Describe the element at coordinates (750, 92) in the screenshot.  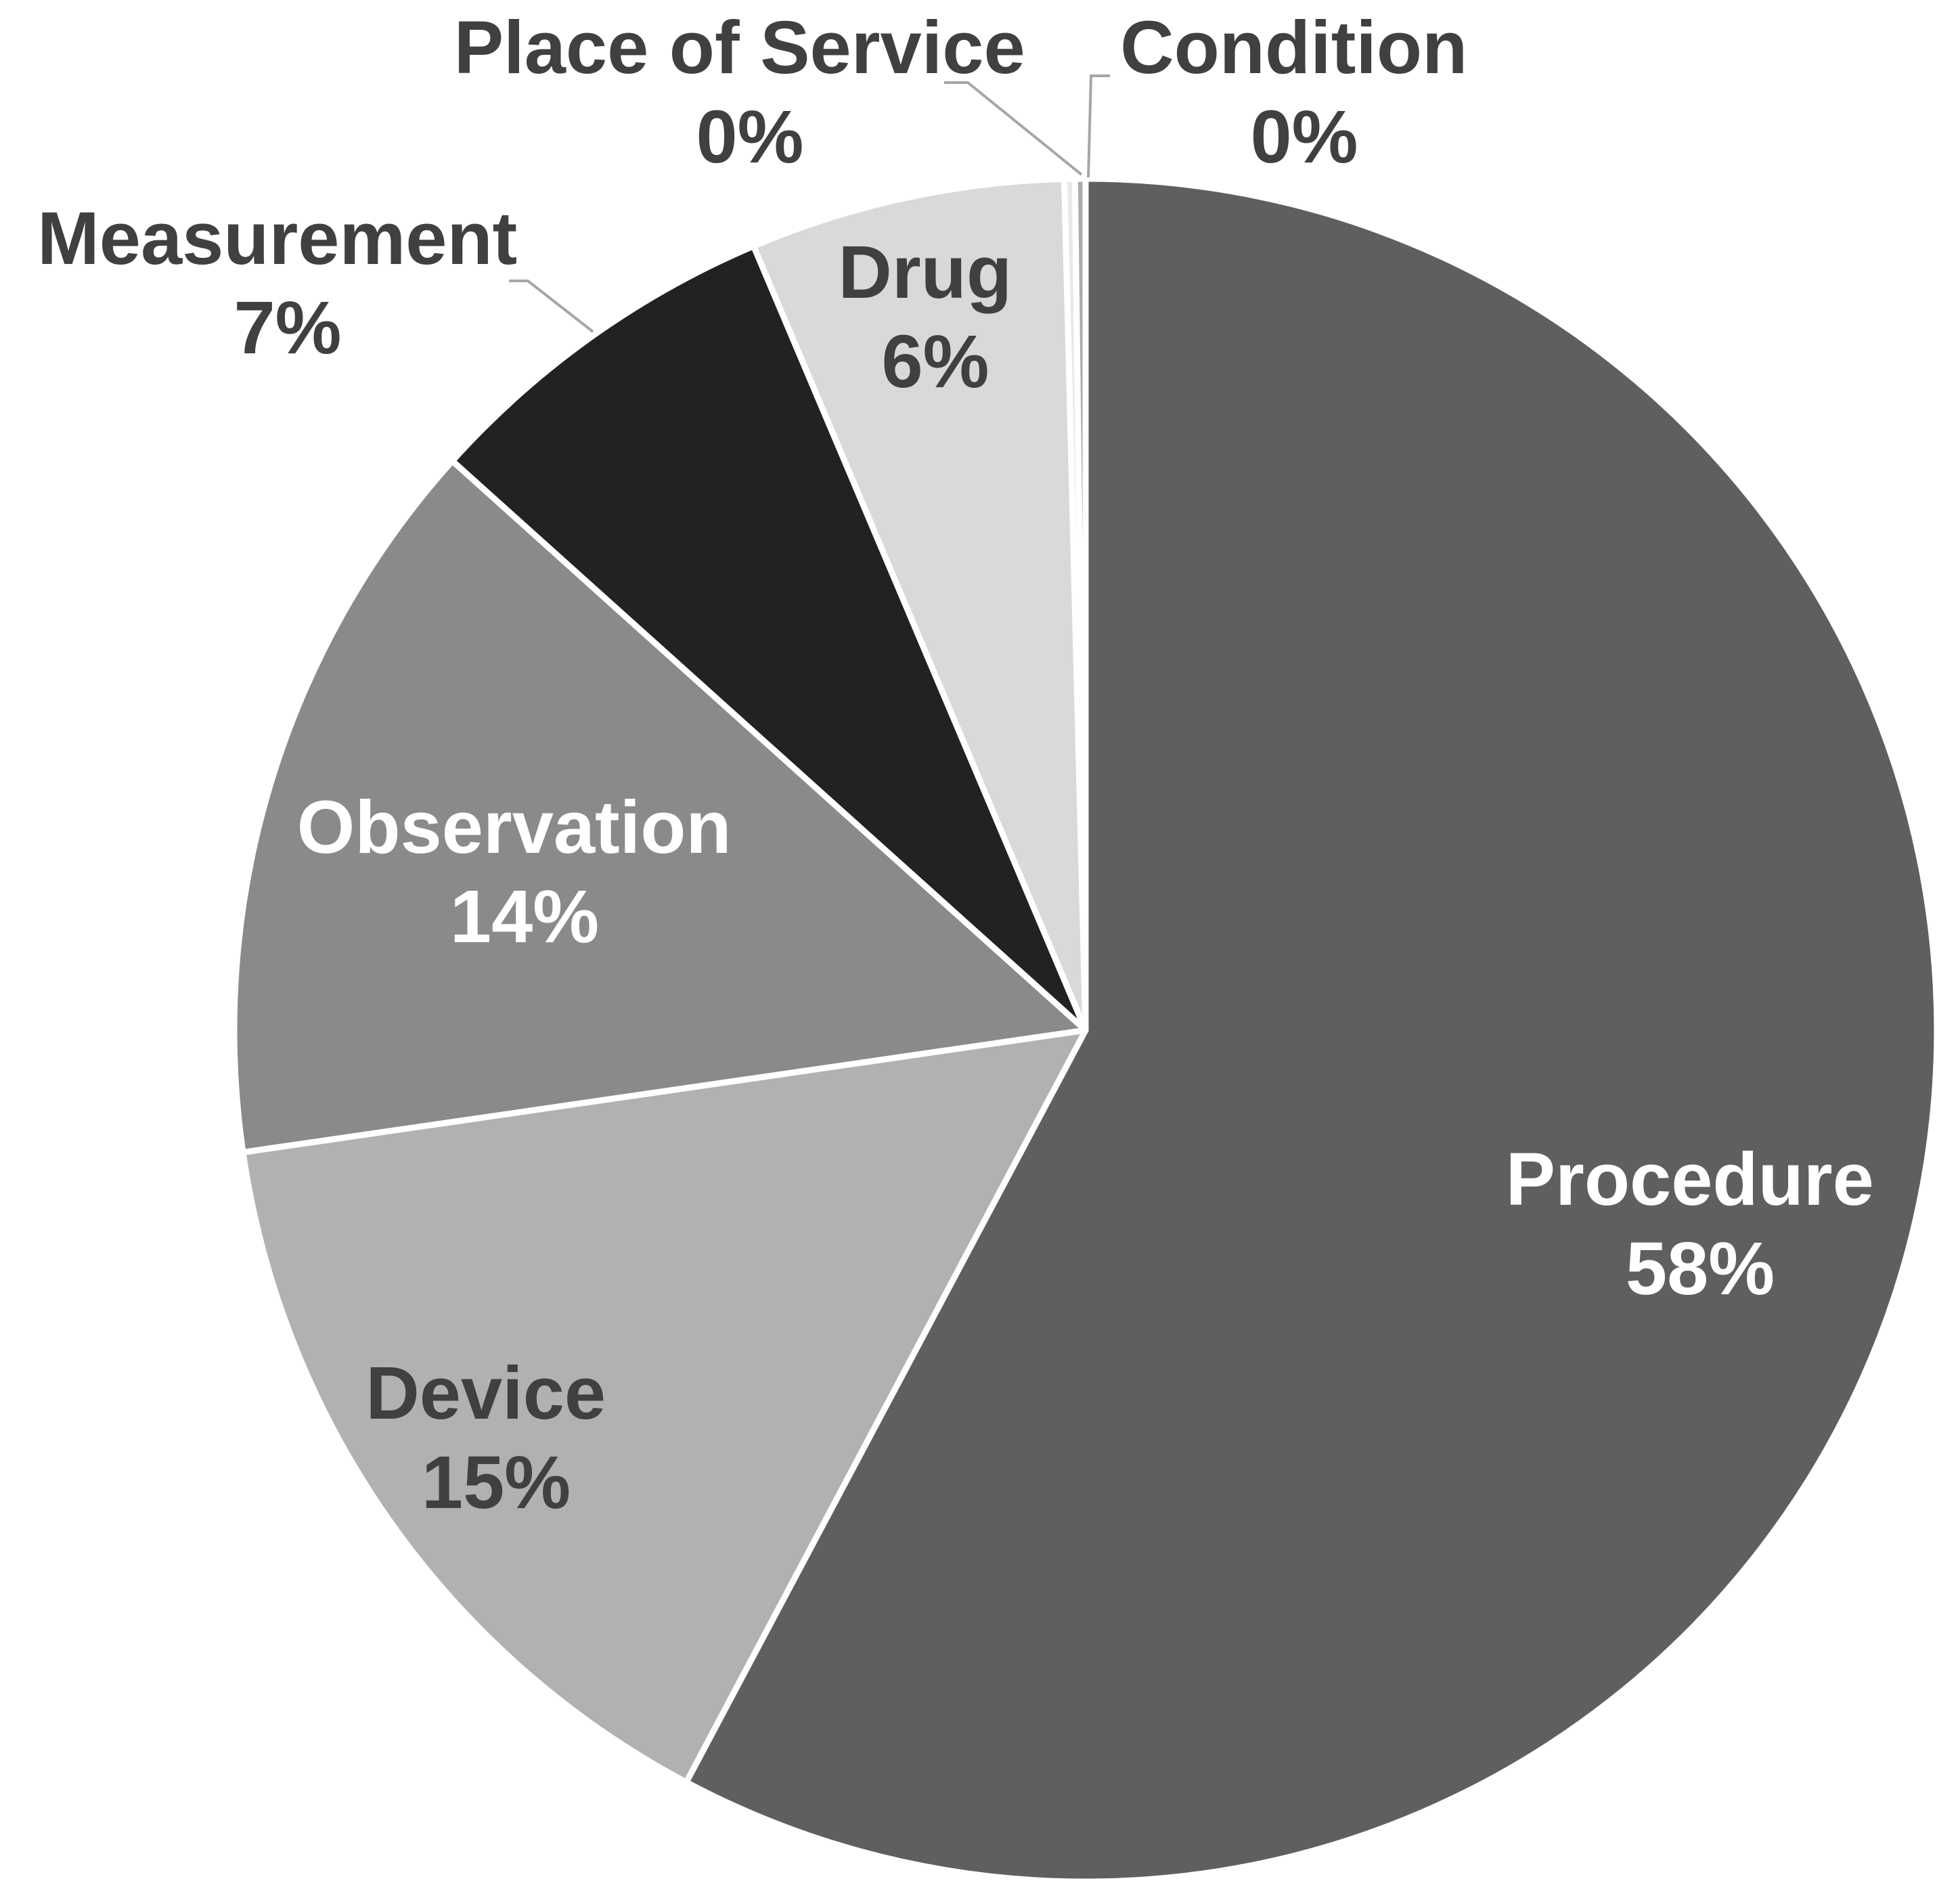
I see `label-place-of-service: Place of Service 0%` at that location.